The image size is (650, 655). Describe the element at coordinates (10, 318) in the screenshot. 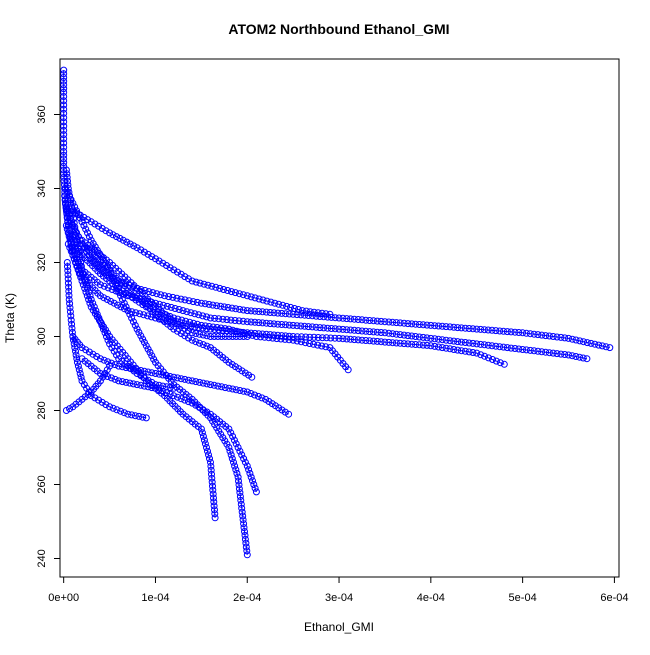

I see `y-axis-label: Theta (K)` at that location.